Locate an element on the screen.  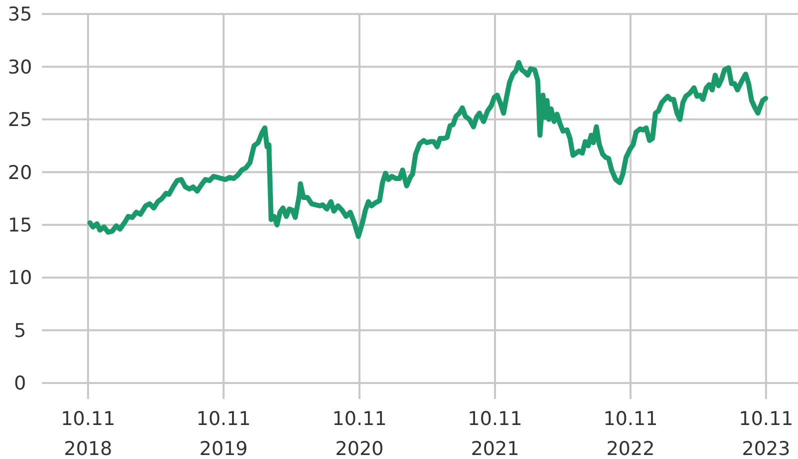
y-tick-label: 5 is located at coordinates (20, 331).